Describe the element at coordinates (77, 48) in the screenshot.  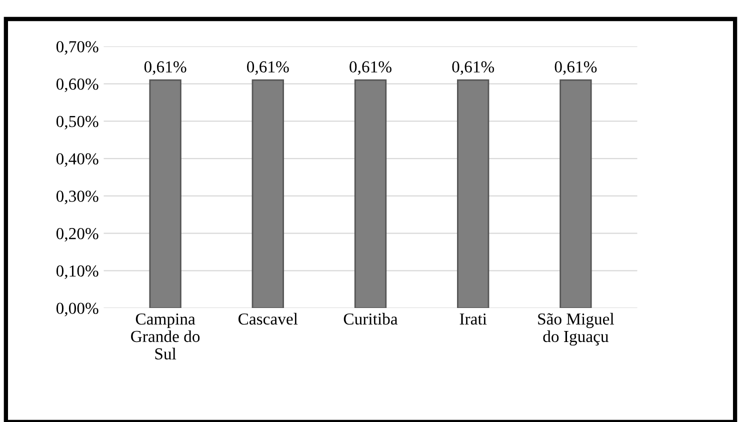
I see `y-tick-label: 0,70%` at that location.